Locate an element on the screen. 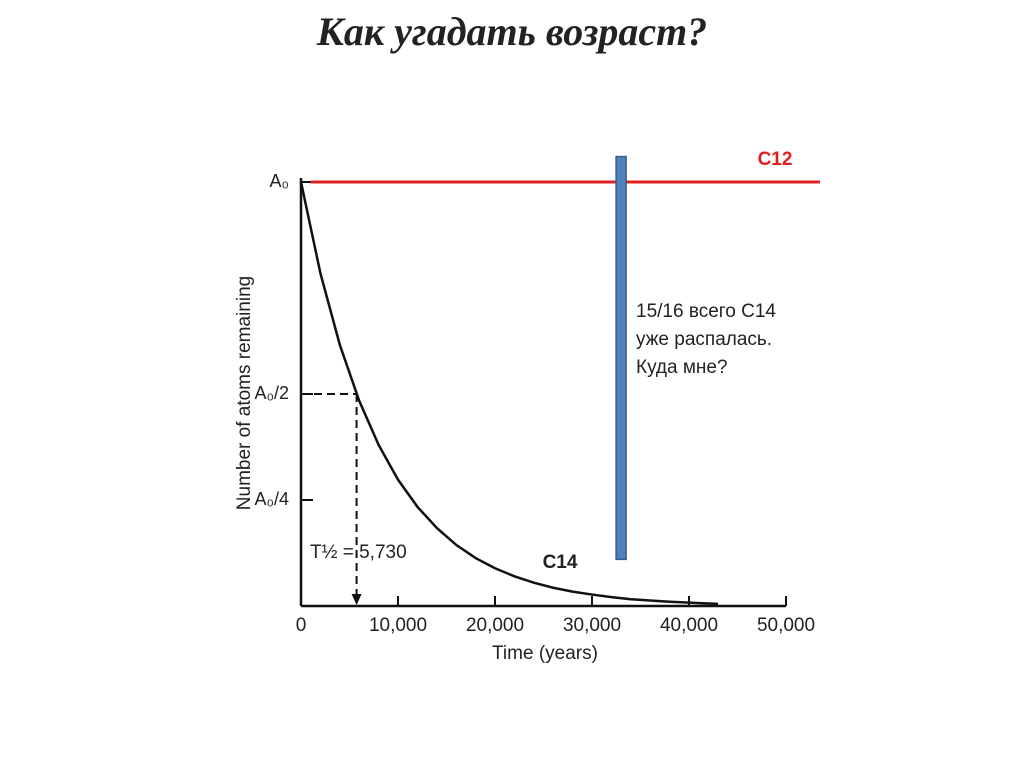 The width and height of the screenshot is (1024, 767). series-label: C14 is located at coordinates (560, 562).